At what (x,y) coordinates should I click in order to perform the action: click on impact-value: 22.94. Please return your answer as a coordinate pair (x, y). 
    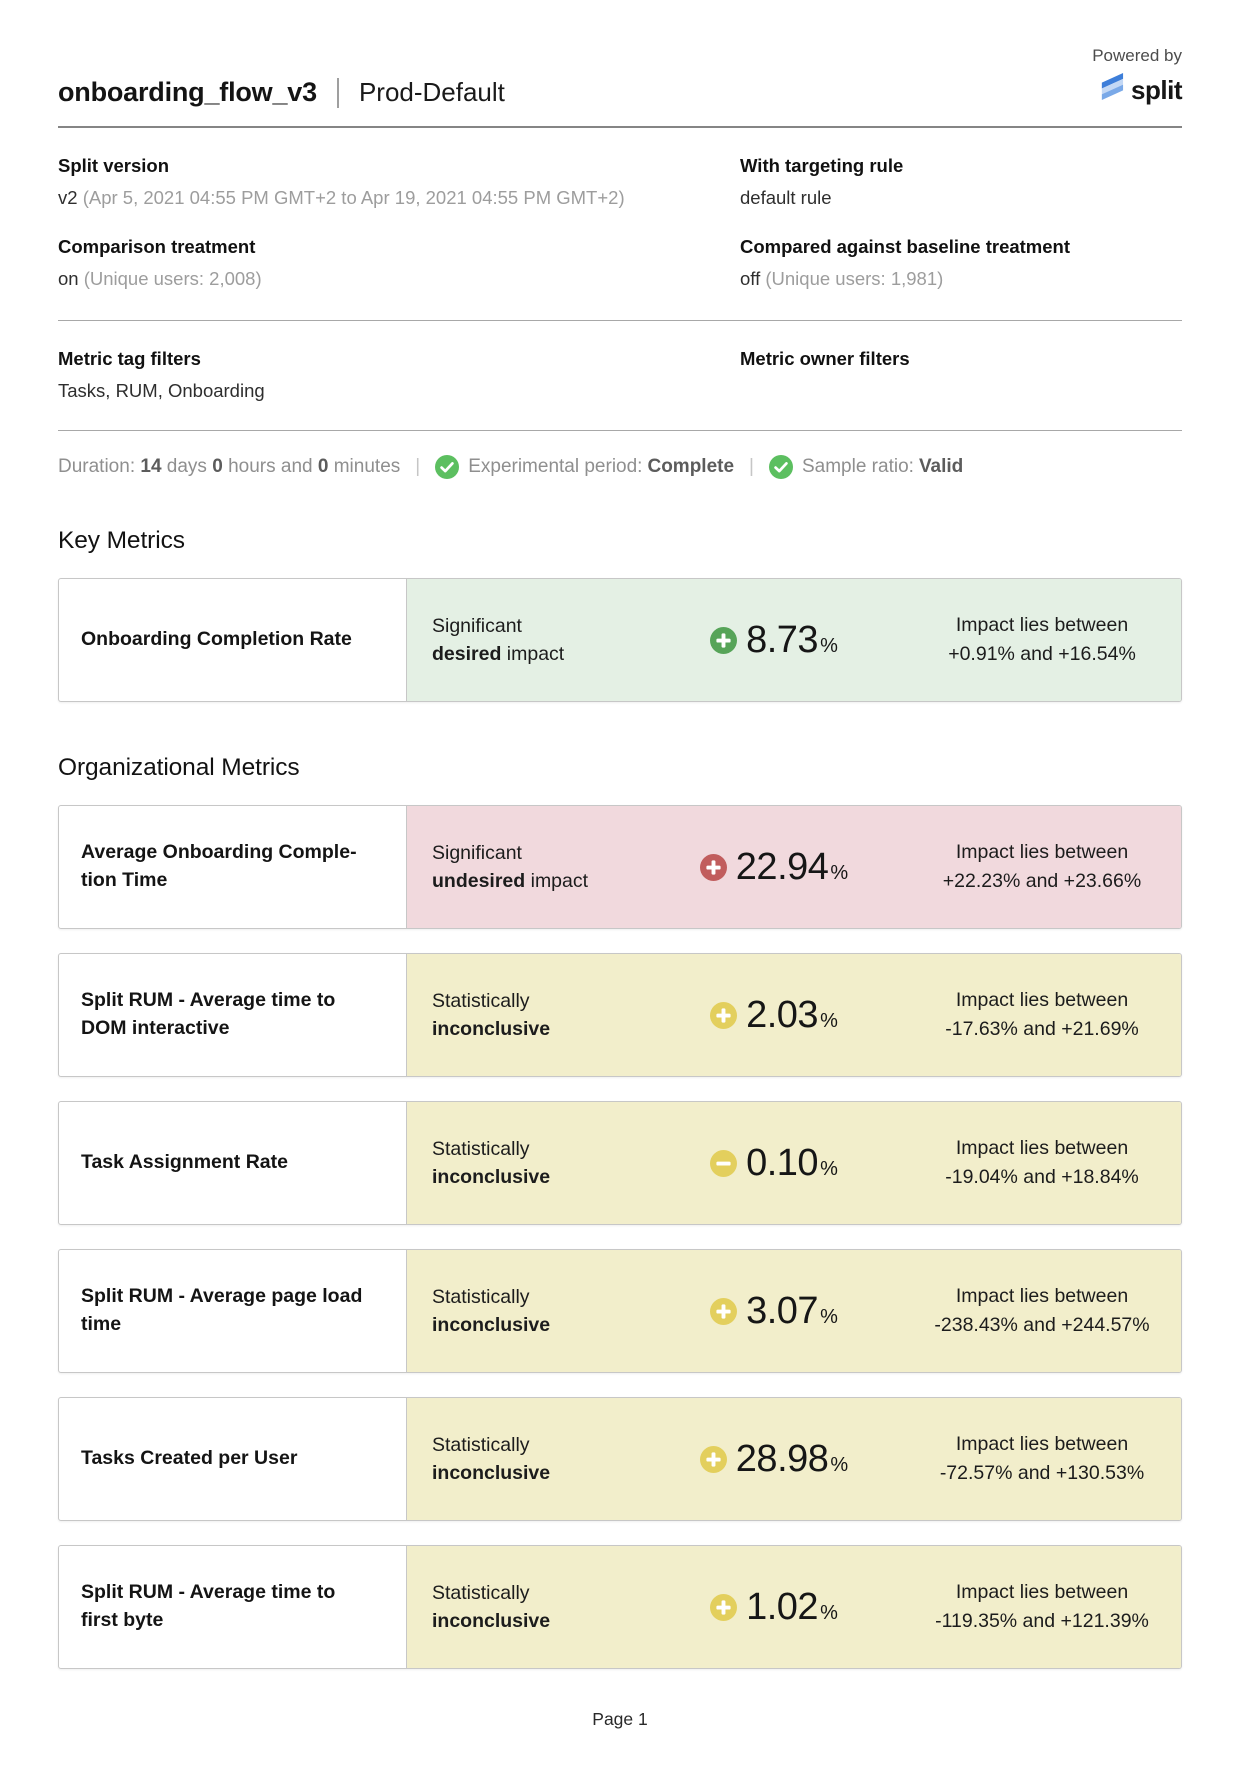
    Looking at the image, I should click on (782, 866).